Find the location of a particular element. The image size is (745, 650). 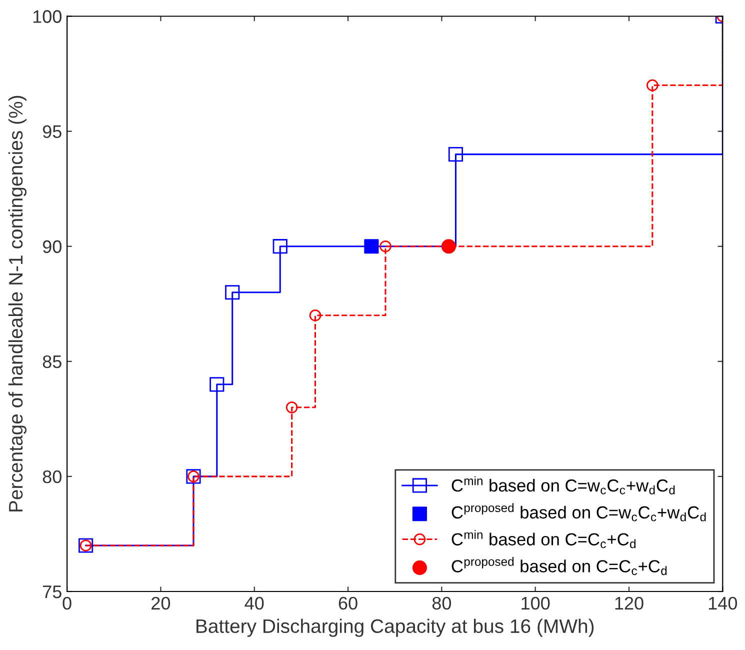

x-axis-title: Battery Discharging Capacity at bus 16 (MWh) is located at coordinates (395, 627).